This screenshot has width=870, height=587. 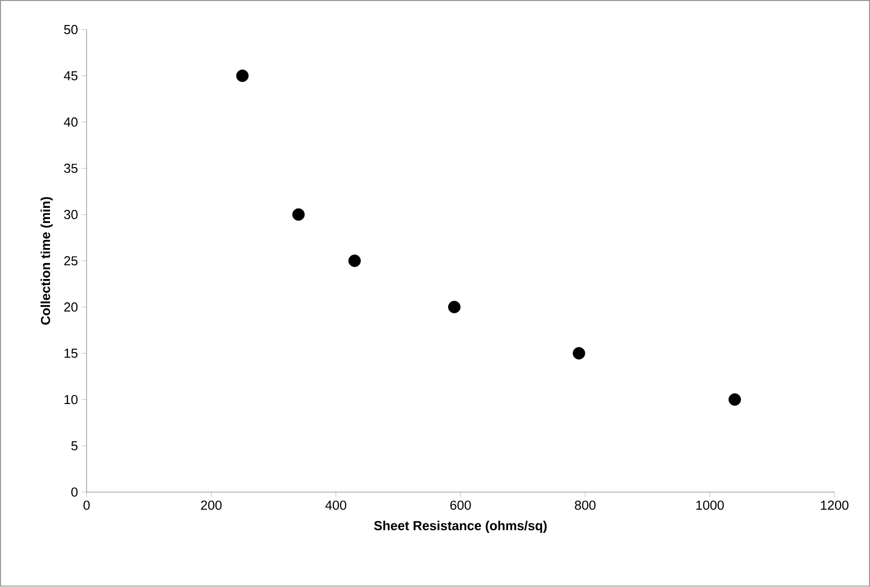 I want to click on y-tick-label: 10, so click(x=71, y=399).